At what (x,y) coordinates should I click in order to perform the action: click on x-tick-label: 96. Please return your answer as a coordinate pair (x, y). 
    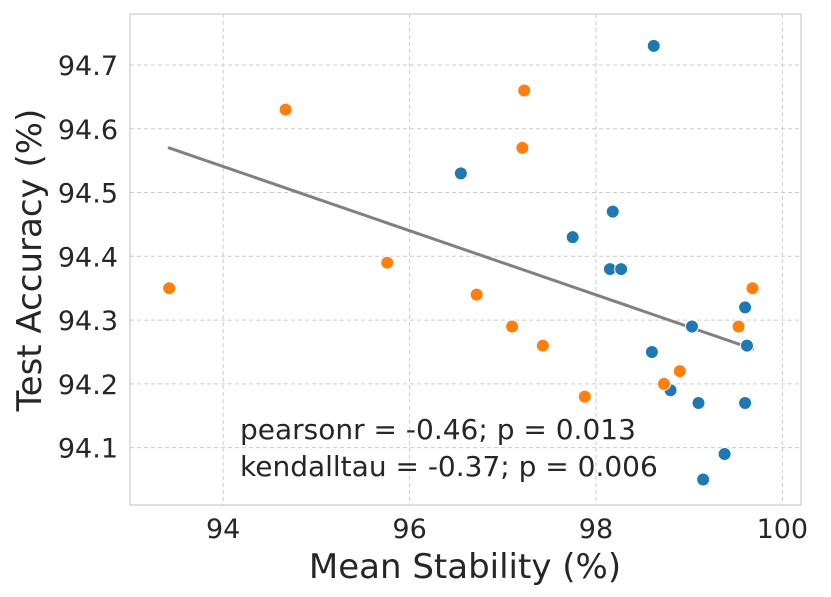
    Looking at the image, I should click on (409, 529).